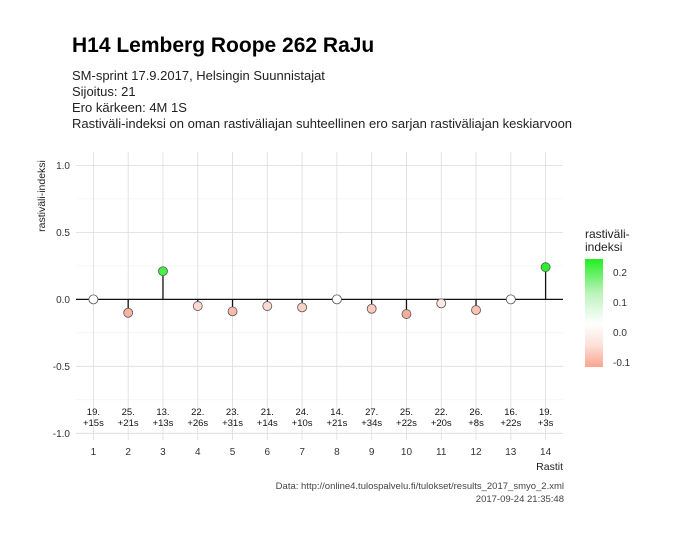 This screenshot has width=675, height=540. Describe the element at coordinates (223, 45) in the screenshot. I see `chart-title: H14 Lemberg Roope 262 RaJu` at that location.